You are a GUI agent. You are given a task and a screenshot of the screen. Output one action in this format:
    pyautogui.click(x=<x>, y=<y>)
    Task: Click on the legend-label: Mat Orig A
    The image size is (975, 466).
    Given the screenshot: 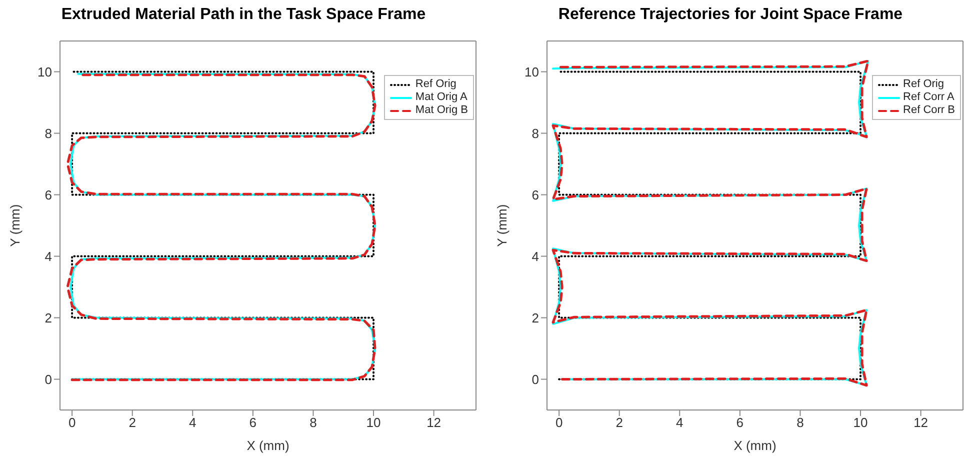 What is the action you would take?
    pyautogui.click(x=441, y=97)
    